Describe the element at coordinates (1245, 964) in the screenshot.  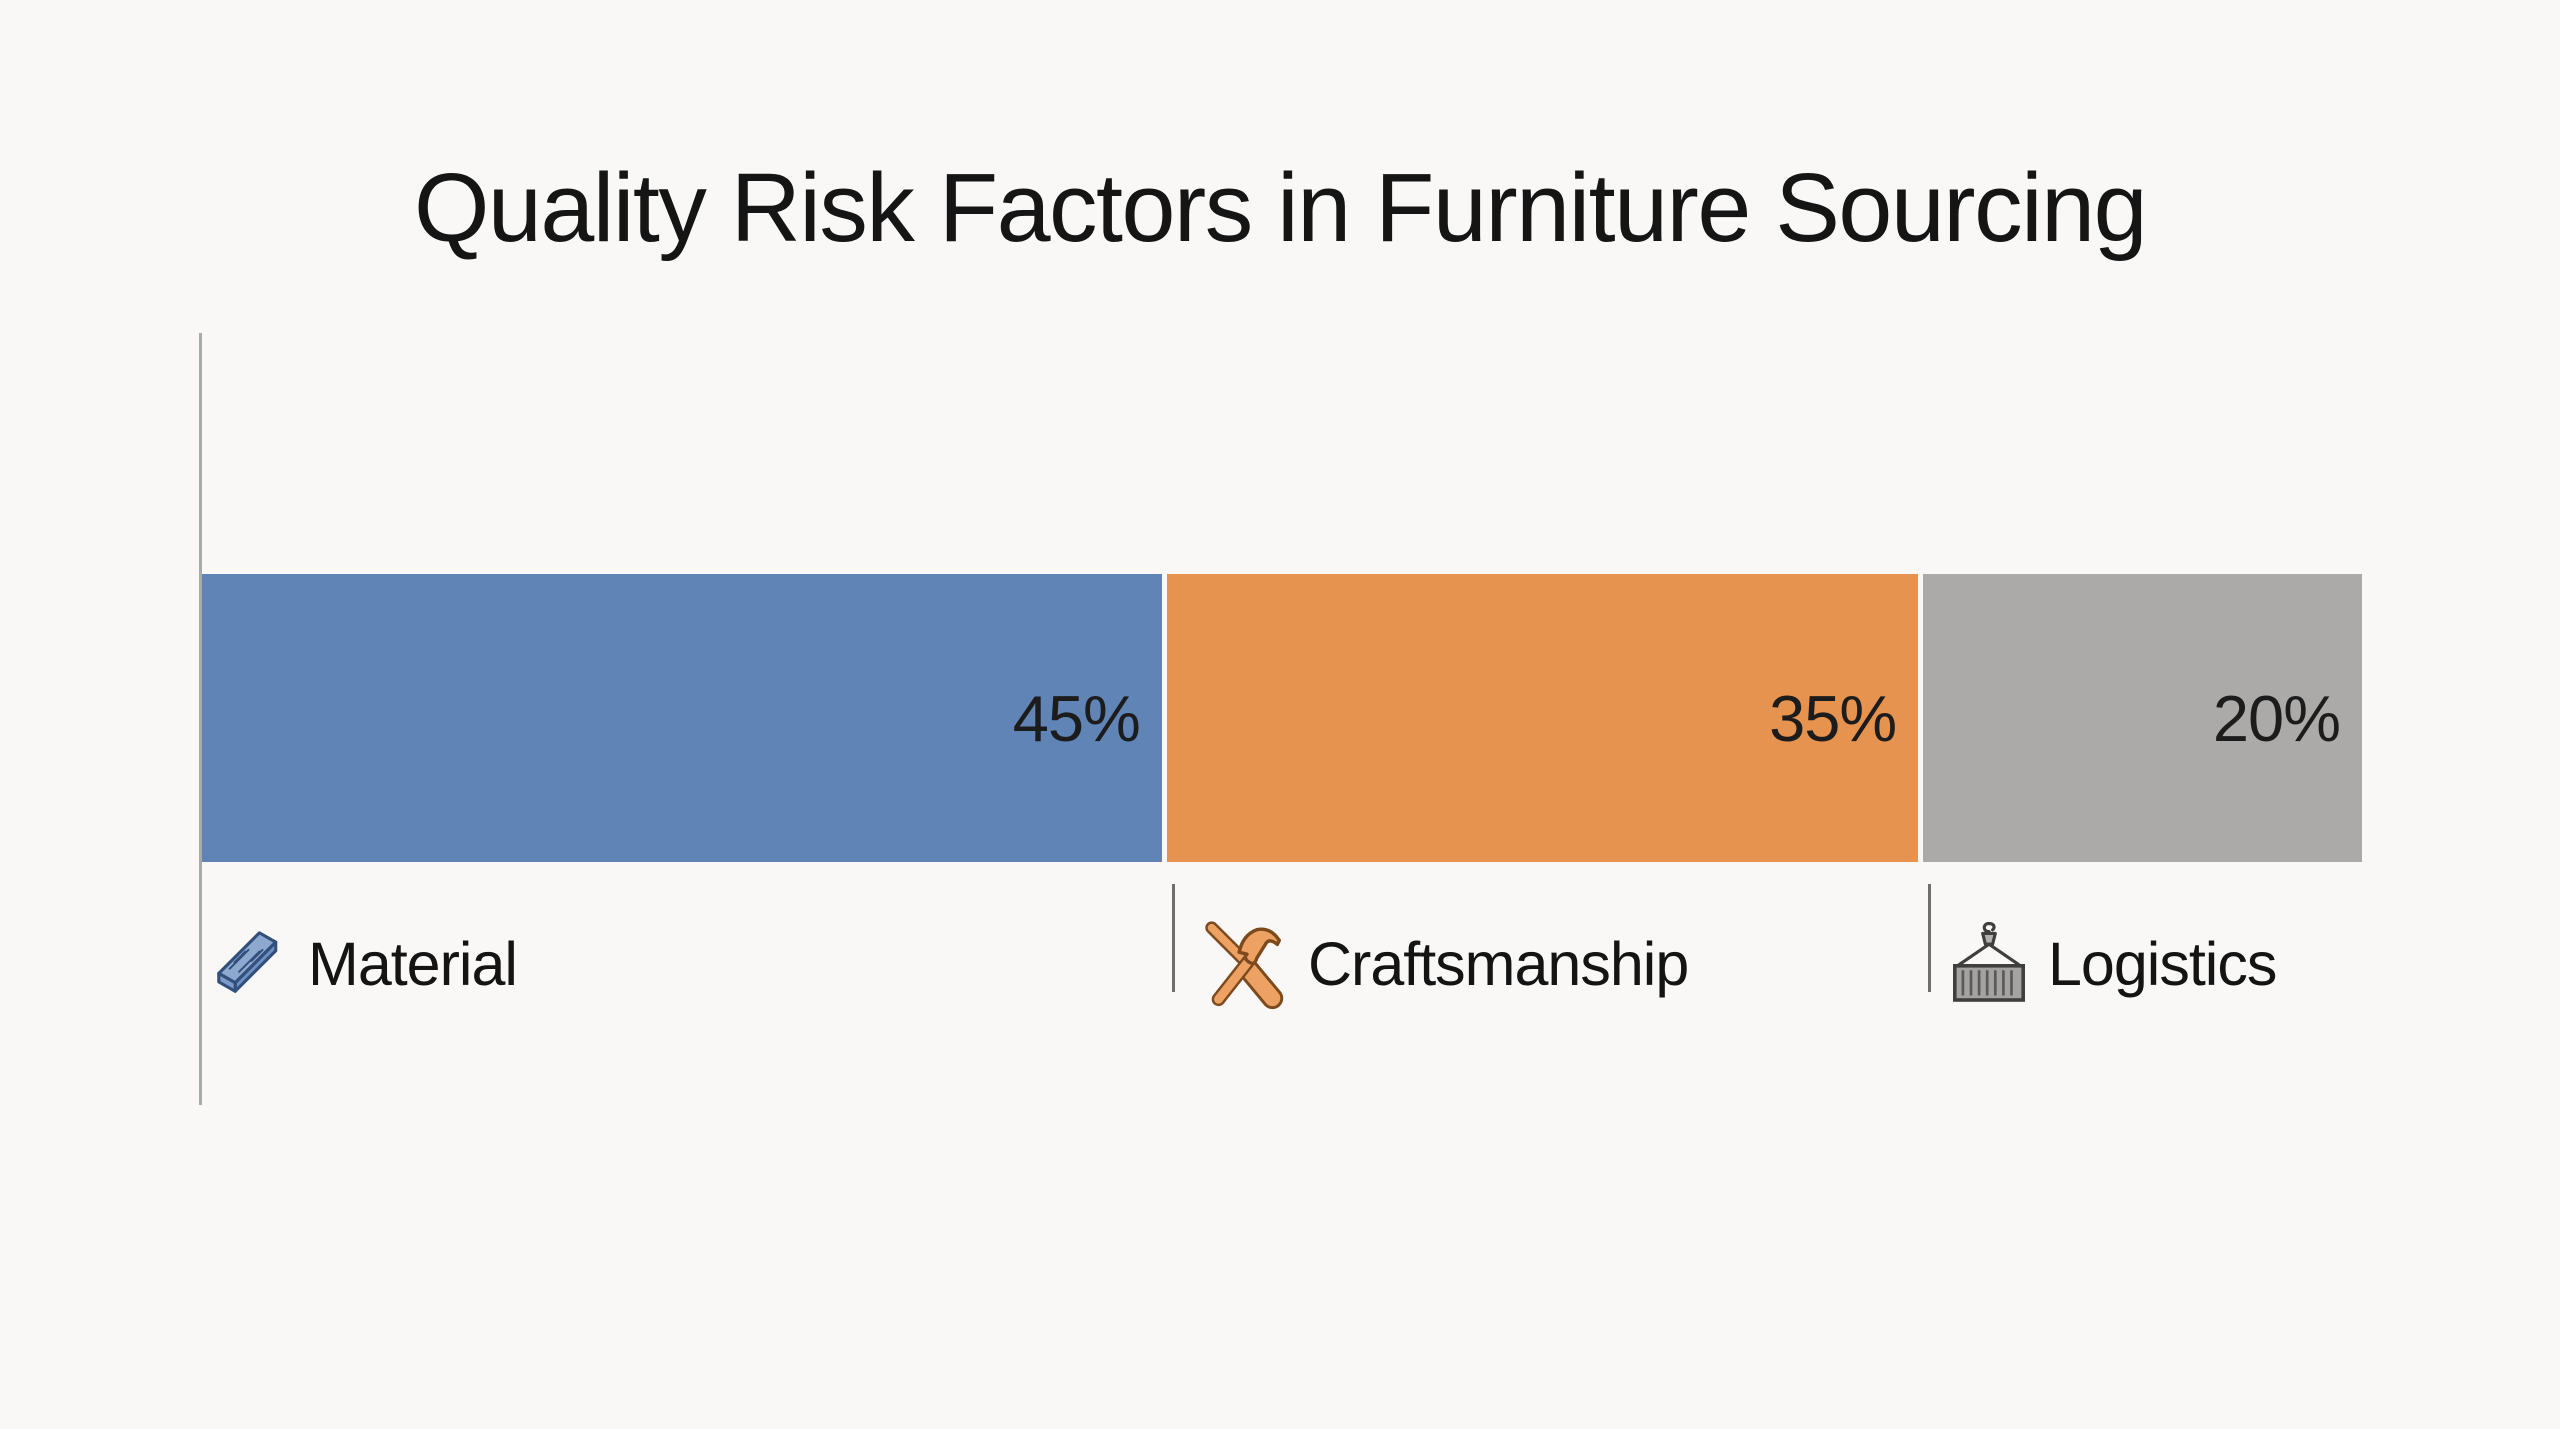
I see `hammer-tools-icon` at that location.